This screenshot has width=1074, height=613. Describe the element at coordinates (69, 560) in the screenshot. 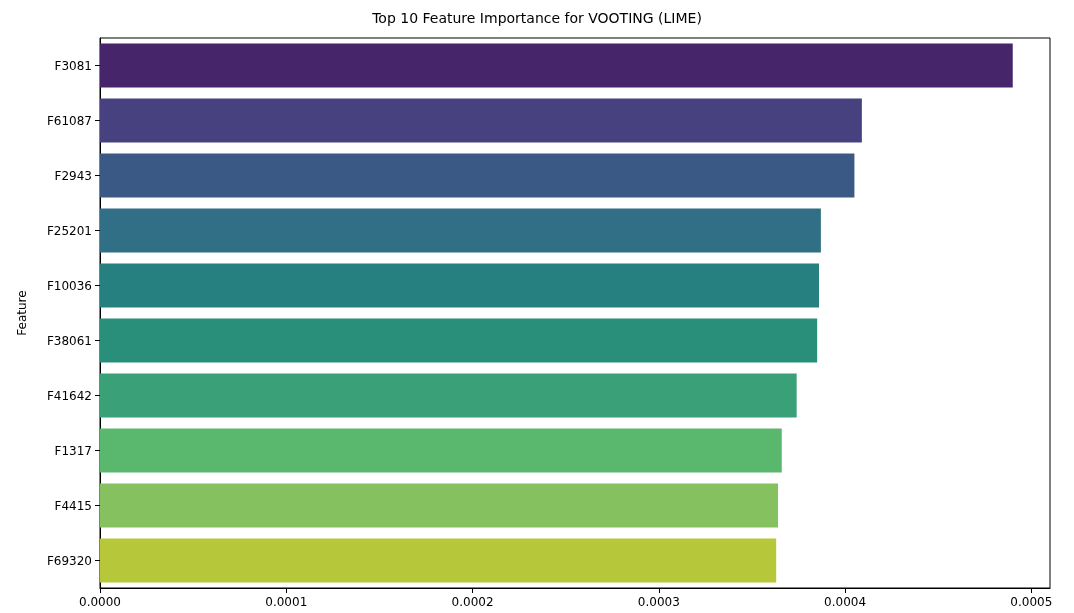

I see `y-tick-label: F69320` at that location.